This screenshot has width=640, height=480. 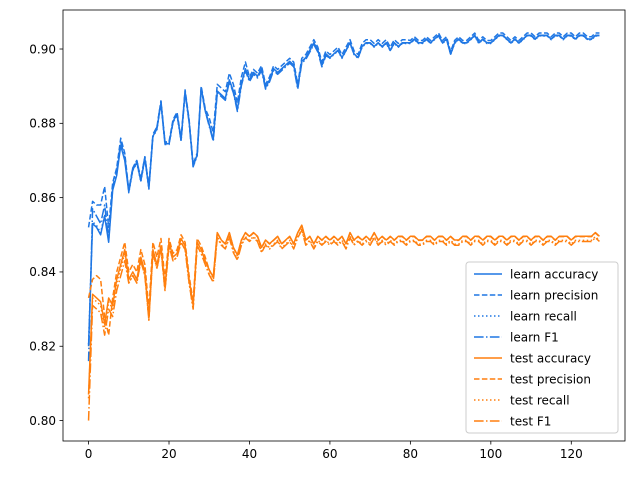 I want to click on legend-label: learn accuracy, so click(x=554, y=274).